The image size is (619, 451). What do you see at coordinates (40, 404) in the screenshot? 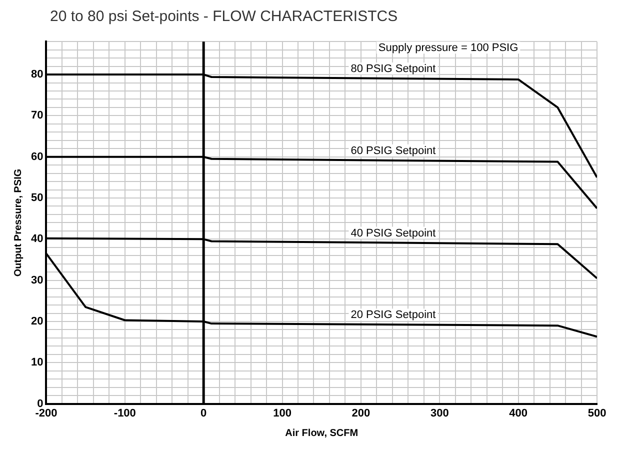
I see `y-tick-label: 0` at bounding box center [40, 404].